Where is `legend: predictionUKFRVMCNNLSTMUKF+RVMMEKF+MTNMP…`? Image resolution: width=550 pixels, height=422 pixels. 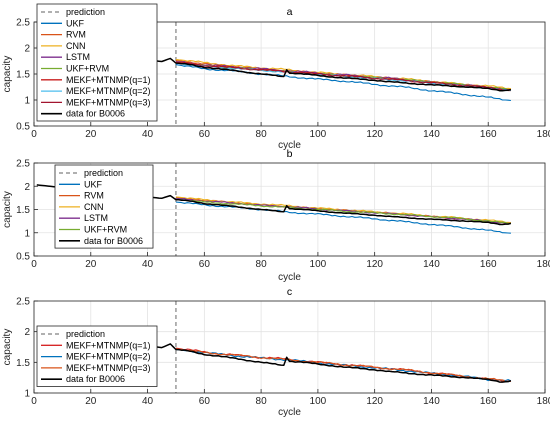
legend: predictionUKFRVMCNNLSTMUKF+RVMMEKF+MTNMP… is located at coordinates (97, 62).